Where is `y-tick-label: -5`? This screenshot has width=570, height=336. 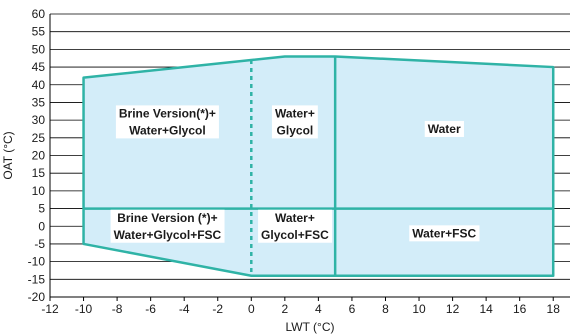
y-tick-label: -5 is located at coordinates (39, 244).